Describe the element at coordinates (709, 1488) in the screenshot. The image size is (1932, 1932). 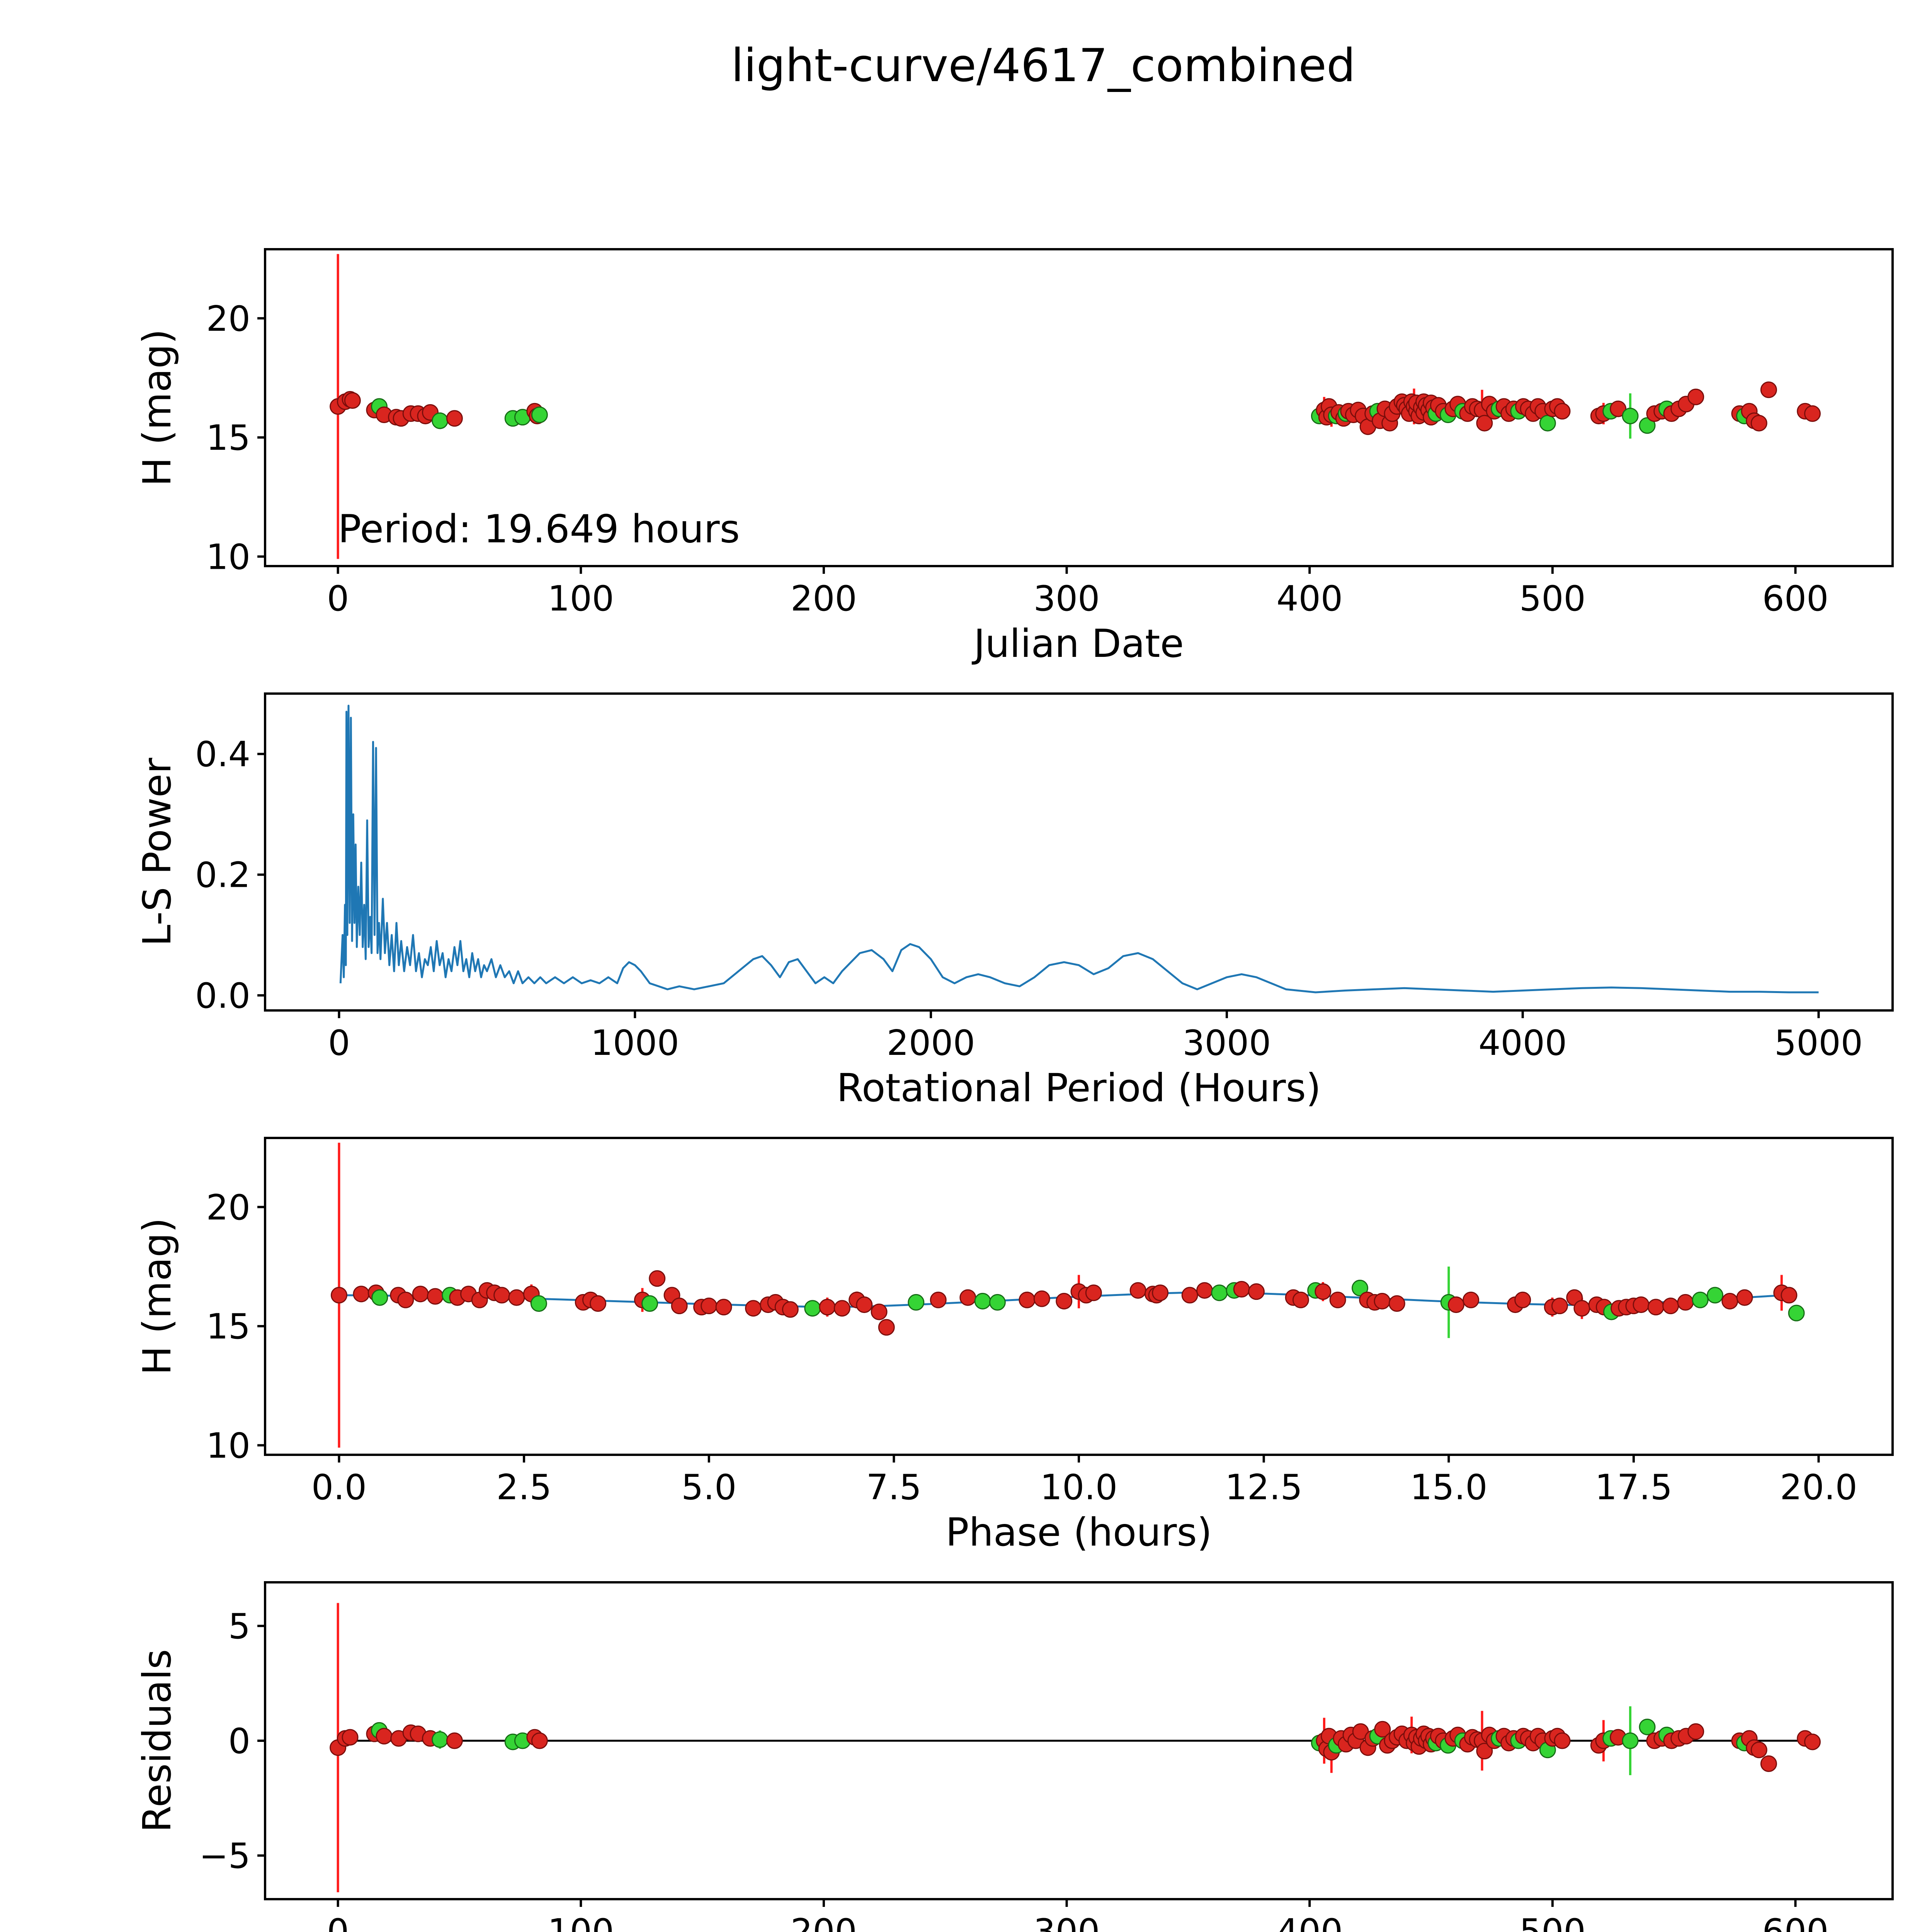
I see `x-tick-label: 5.0` at that location.